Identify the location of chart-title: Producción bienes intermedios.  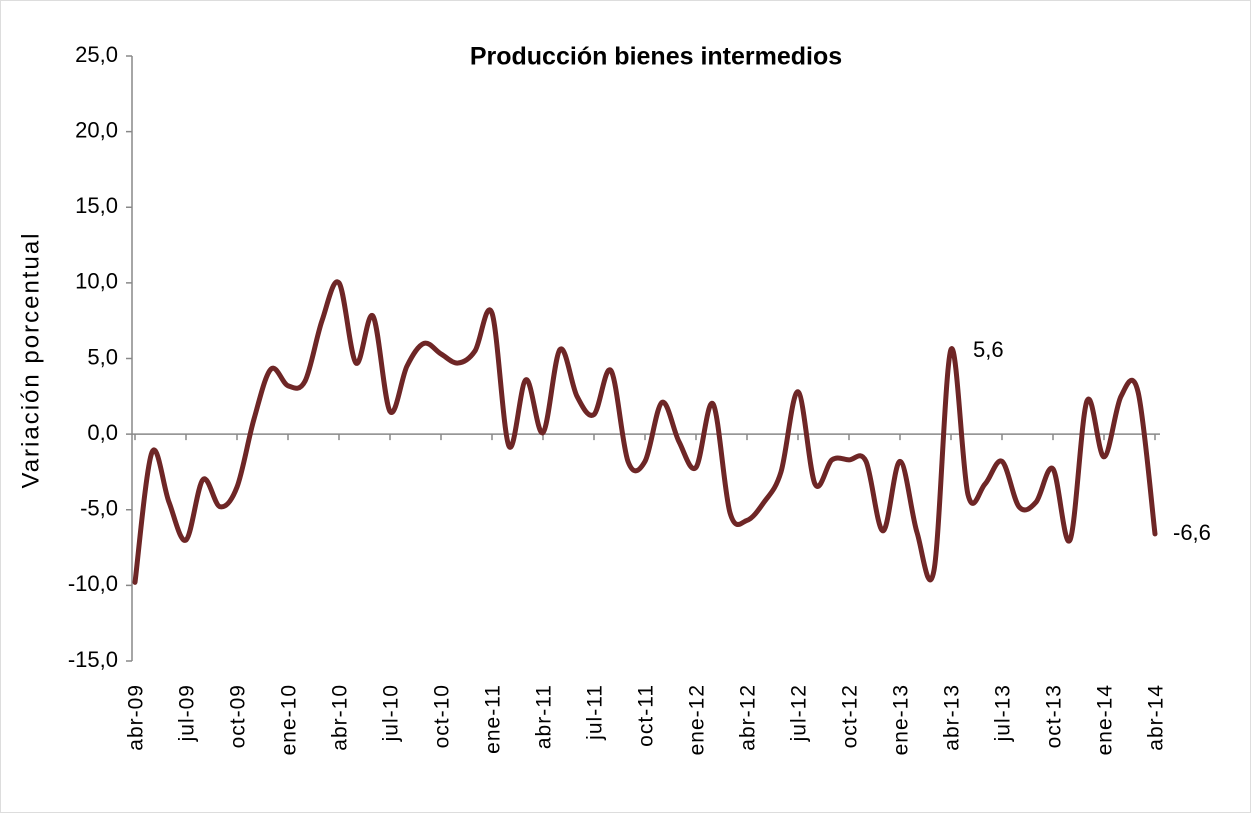
(656, 57).